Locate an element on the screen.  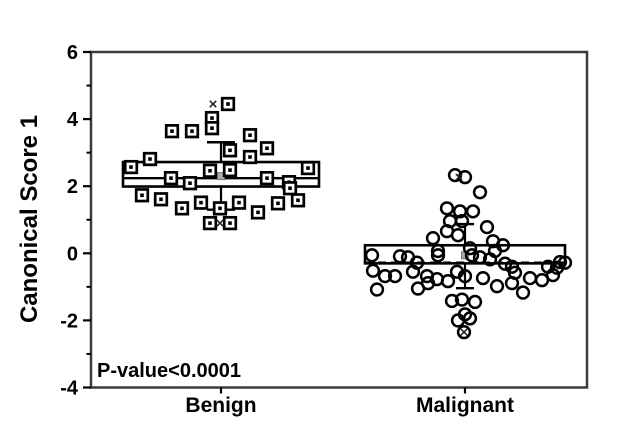
benign-points is located at coordinates (219, 163).